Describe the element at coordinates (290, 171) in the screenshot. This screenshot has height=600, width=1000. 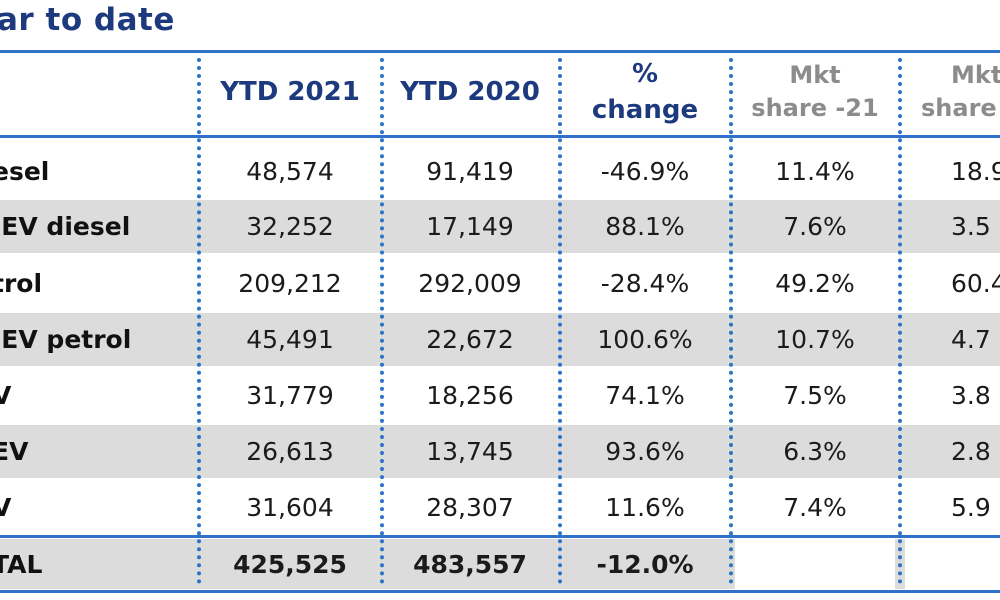
I see `cell-ytd-2021: 48,574` at that location.